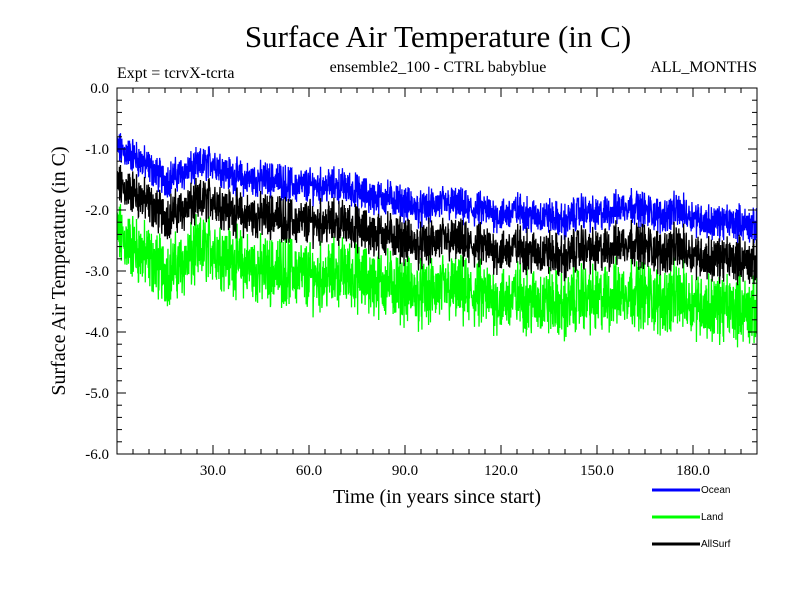 This screenshot has width=800, height=600. I want to click on chart-title: Surface Air Temperature (in C), so click(438, 36).